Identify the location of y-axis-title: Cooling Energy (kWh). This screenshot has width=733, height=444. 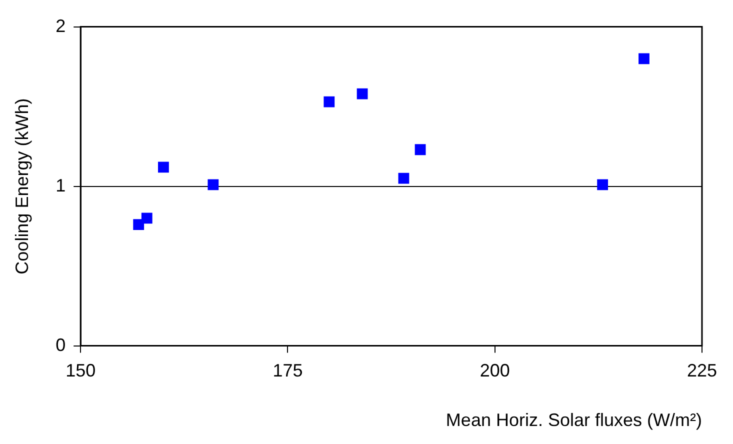
(22, 186).